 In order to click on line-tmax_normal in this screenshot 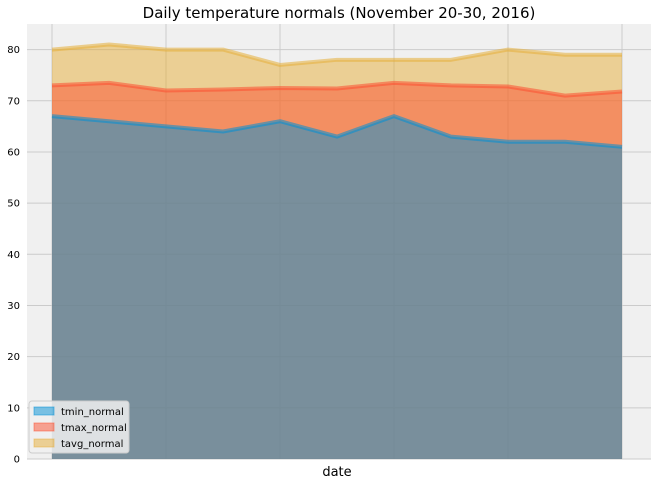, I will do `click(337, 89)`.